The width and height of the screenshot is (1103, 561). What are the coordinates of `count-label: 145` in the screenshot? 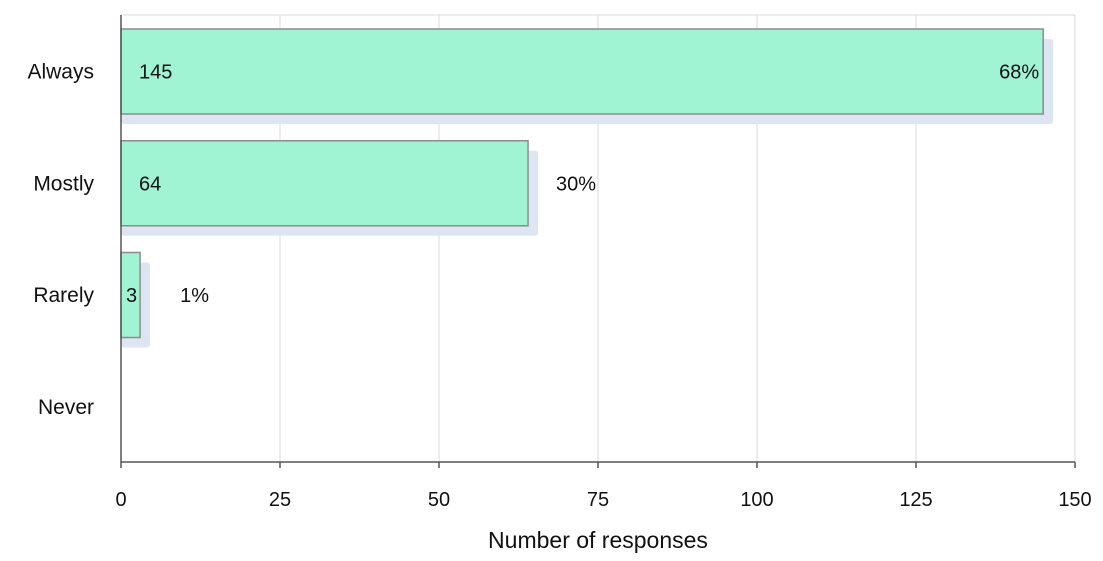 It's located at (155, 73).